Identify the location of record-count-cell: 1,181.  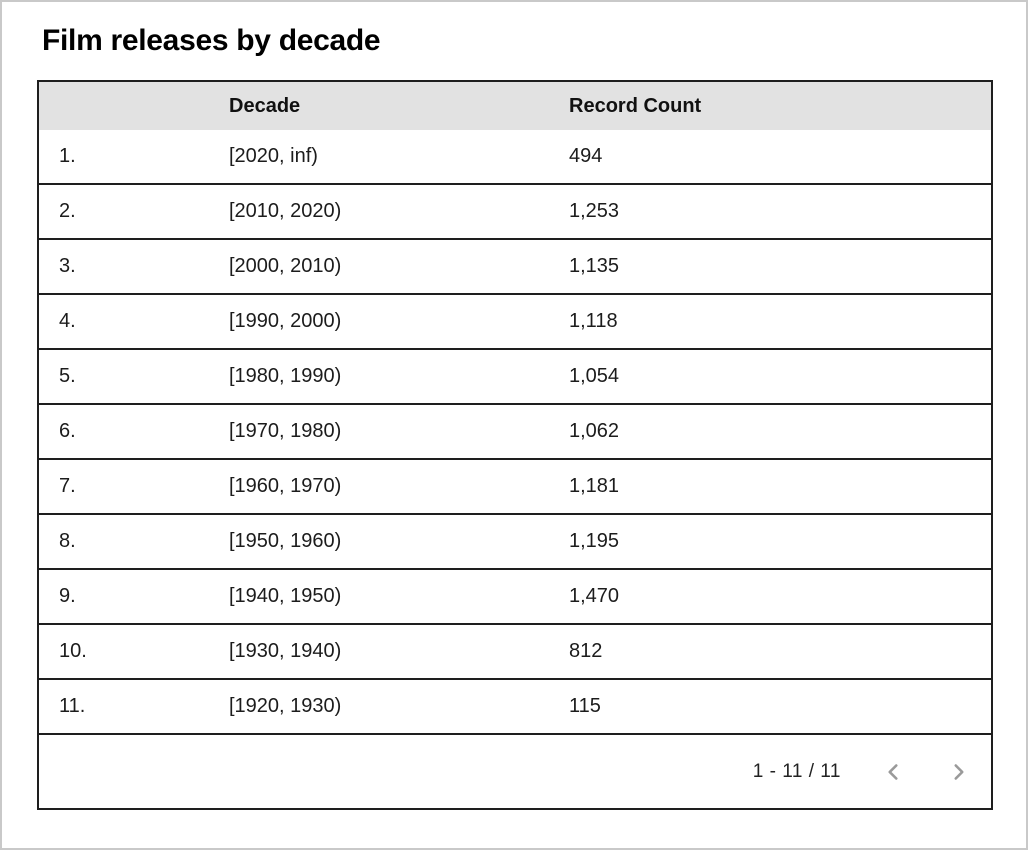
(594, 486).